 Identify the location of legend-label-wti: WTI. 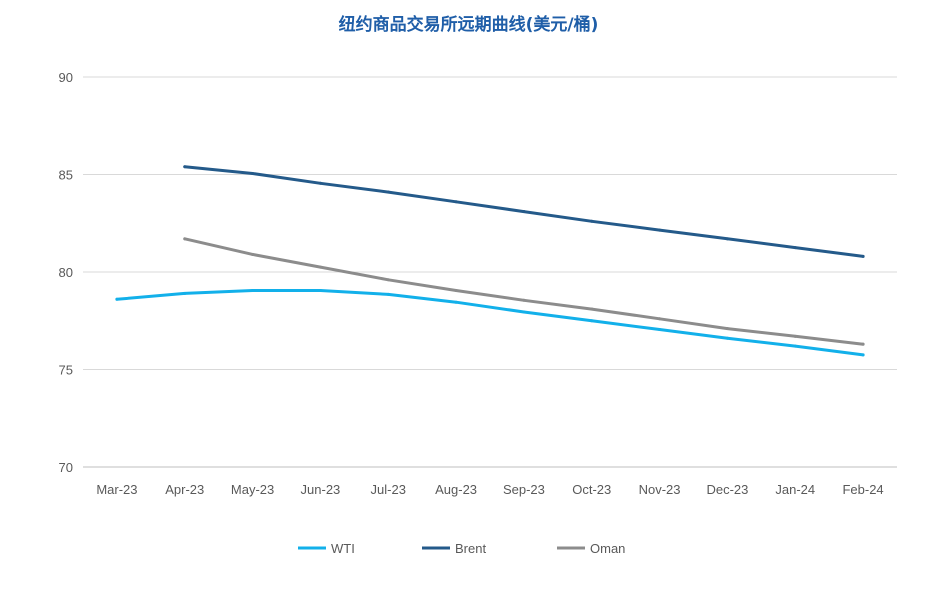
(343, 548).